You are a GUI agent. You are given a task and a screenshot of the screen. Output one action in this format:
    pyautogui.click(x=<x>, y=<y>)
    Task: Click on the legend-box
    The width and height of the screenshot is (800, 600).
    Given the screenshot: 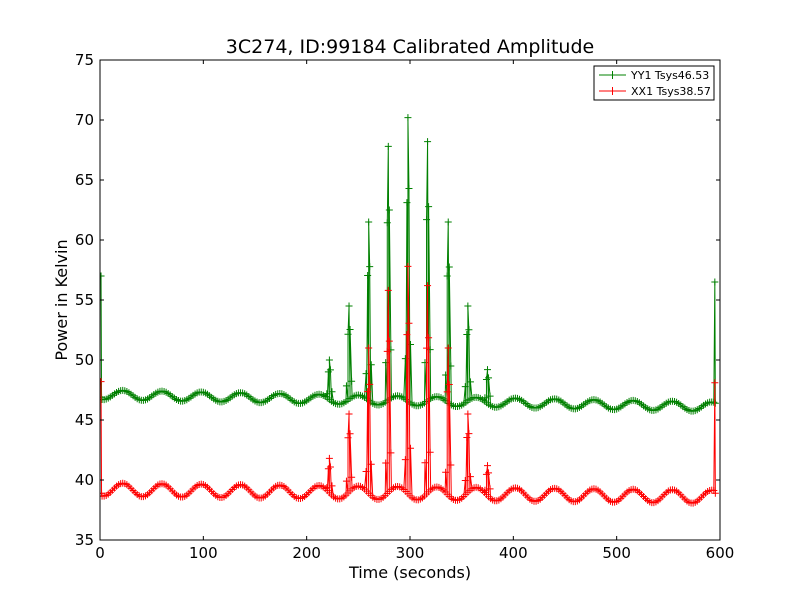 What is the action you would take?
    pyautogui.click(x=654, y=83)
    